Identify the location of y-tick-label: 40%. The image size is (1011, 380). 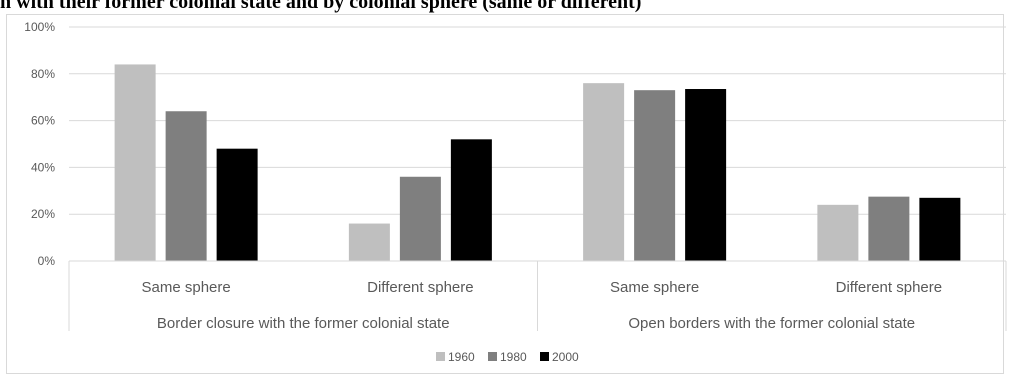
(43, 167).